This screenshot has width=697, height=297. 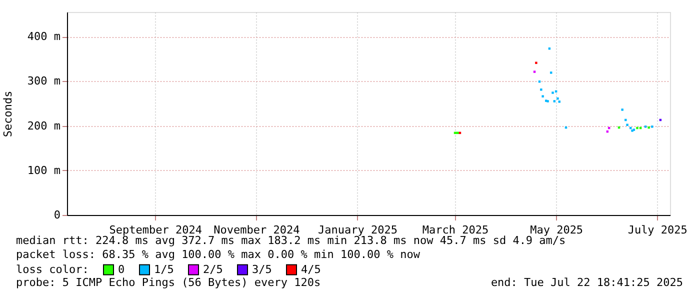 I want to click on x-tick-label: July 2025, so click(x=658, y=230).